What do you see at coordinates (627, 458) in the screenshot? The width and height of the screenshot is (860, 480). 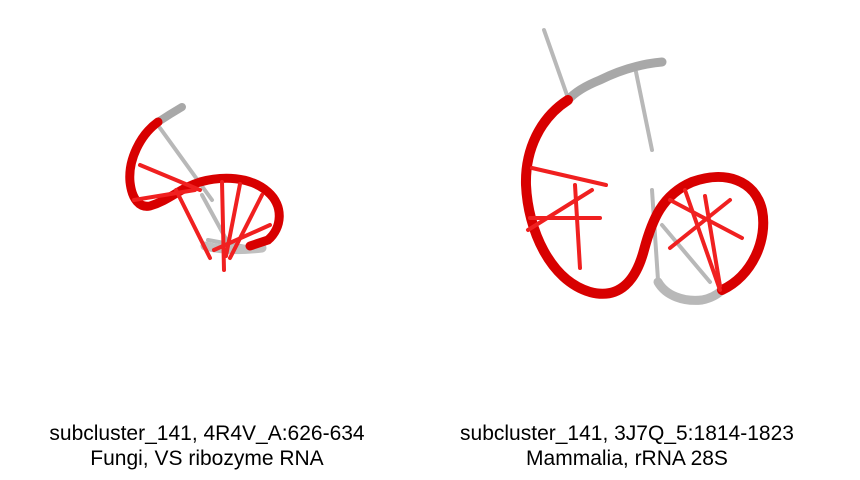 I see `caption-right-line2: Mammalia, rRNA 28S` at bounding box center [627, 458].